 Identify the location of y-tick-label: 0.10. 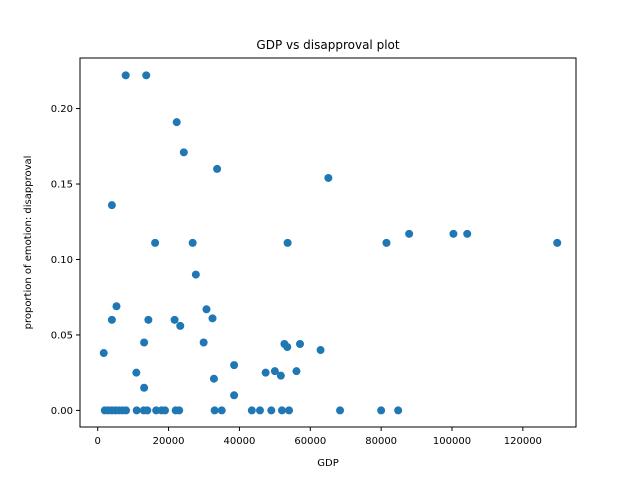
(62, 260).